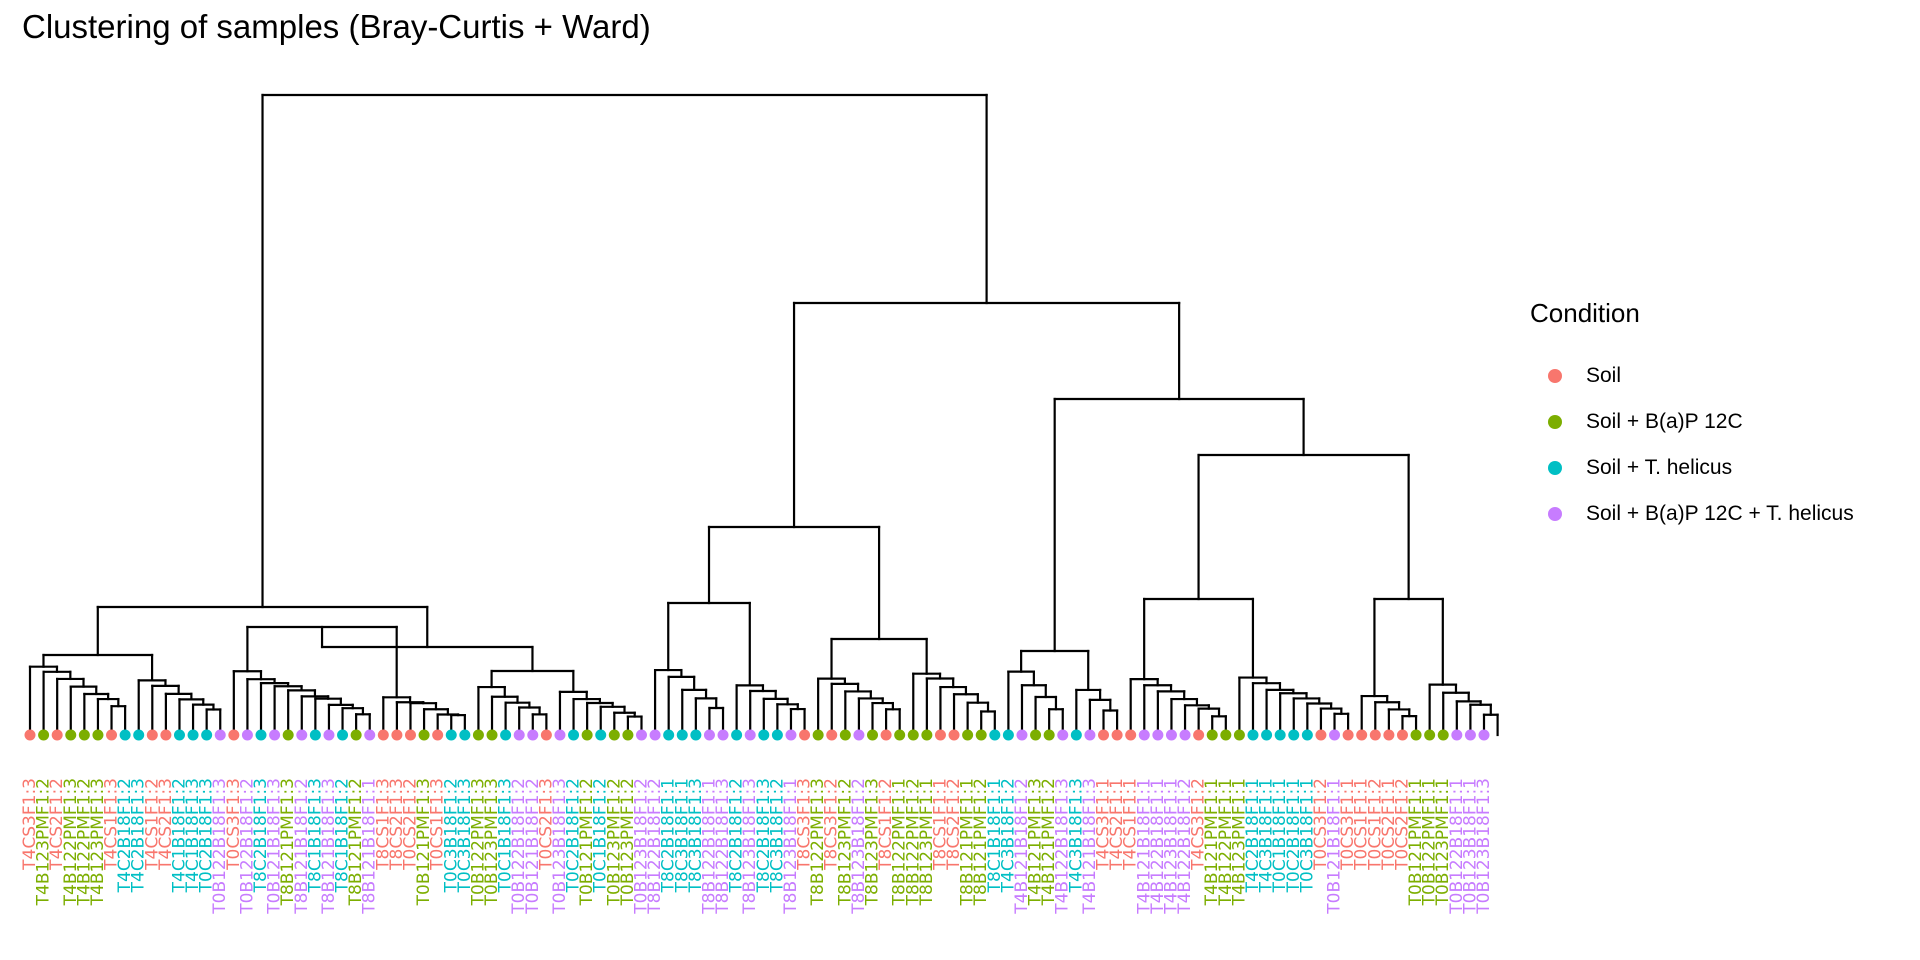 This screenshot has height=960, width=1920. What do you see at coordinates (1604, 375) in the screenshot?
I see `legend-label-soil: Soil` at bounding box center [1604, 375].